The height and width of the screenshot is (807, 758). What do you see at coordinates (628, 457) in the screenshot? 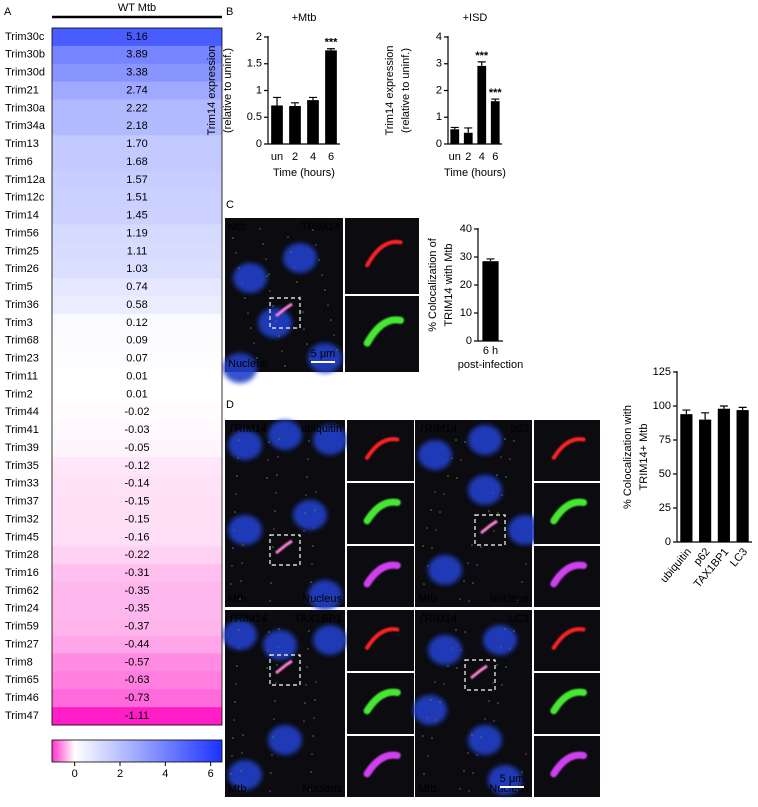
I see `y-axis-label: % Colocalization with` at bounding box center [628, 457].